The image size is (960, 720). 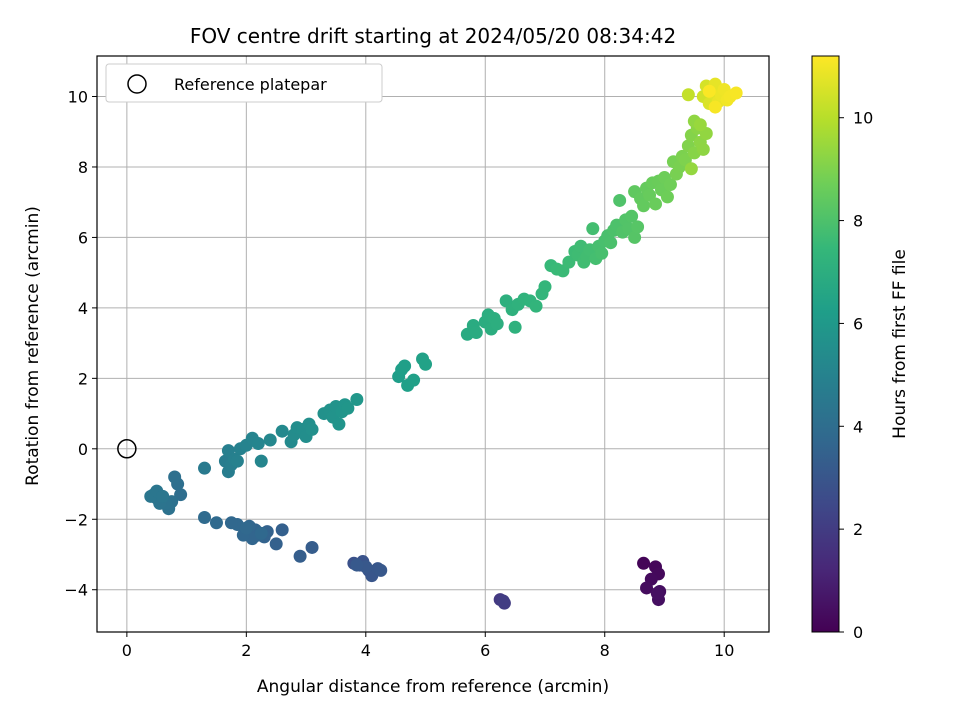 What do you see at coordinates (76, 590) in the screenshot?
I see `y-tick-label: −4` at bounding box center [76, 590].